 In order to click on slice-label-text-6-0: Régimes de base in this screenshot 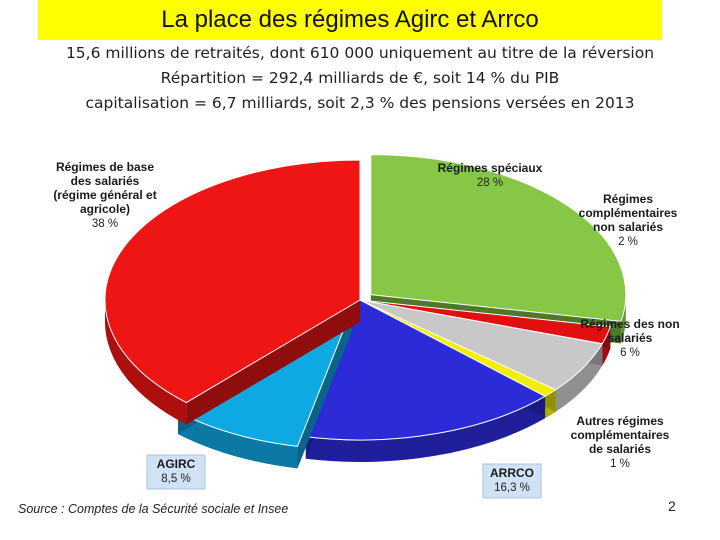, I will do `click(105, 167)`.